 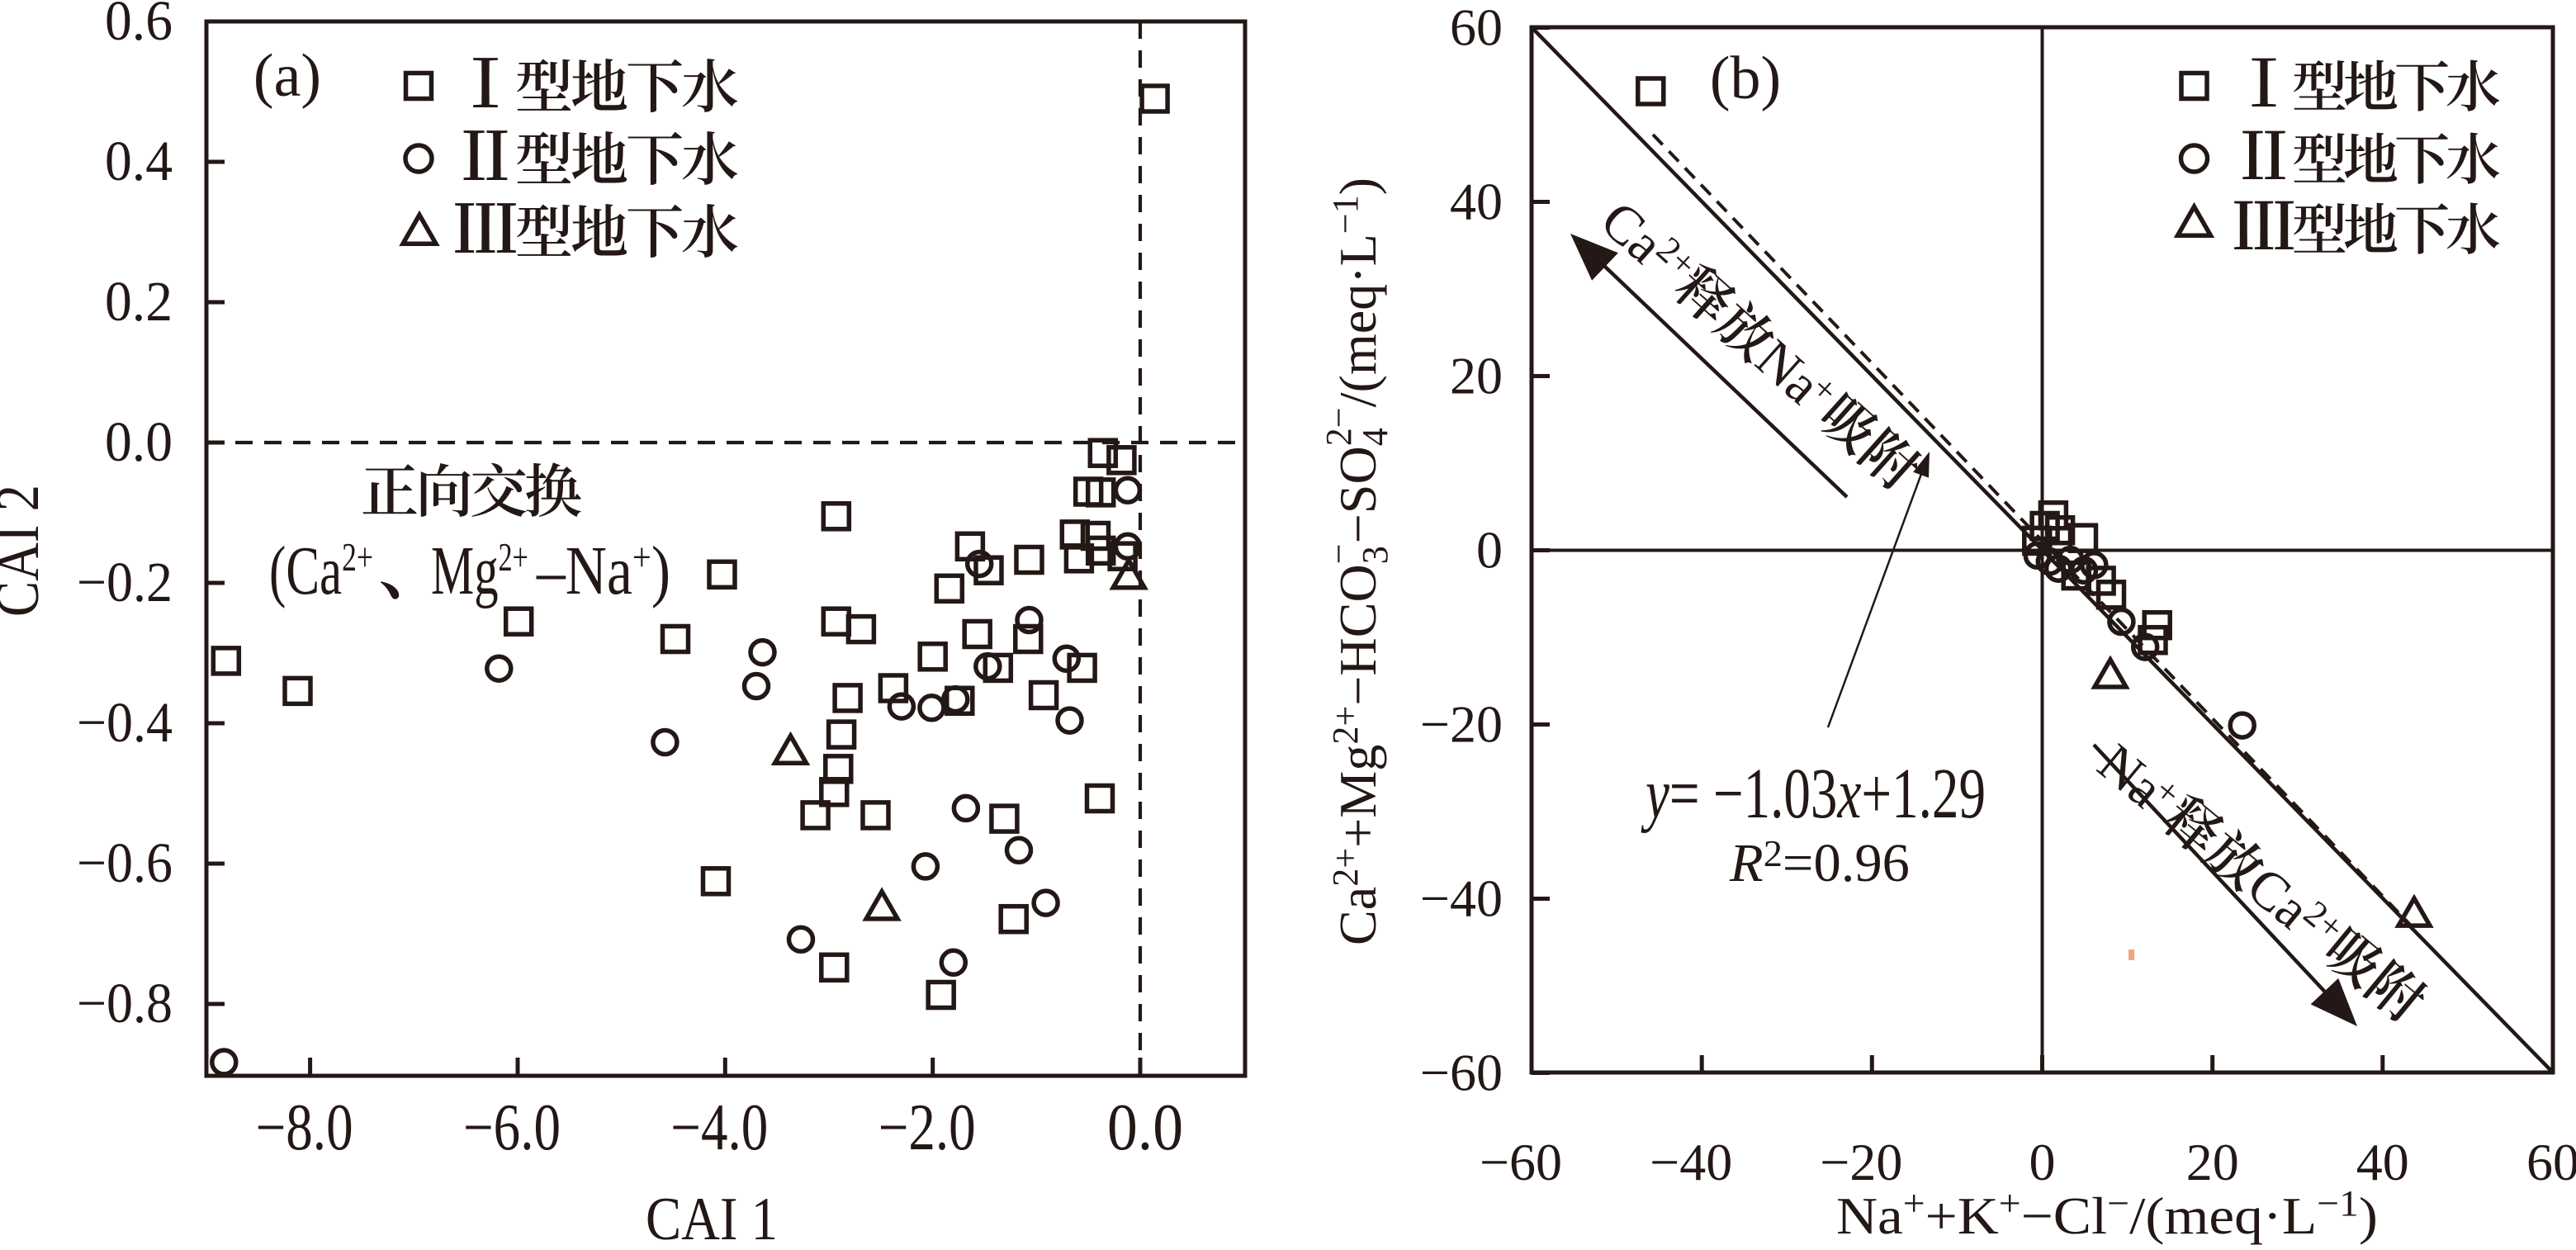 I want to click on svg-text:Na++K+−Cl−/(meq·L−1): Na ++K +−Cl −/(meq·L −1), so click(x=2107, y=1214).